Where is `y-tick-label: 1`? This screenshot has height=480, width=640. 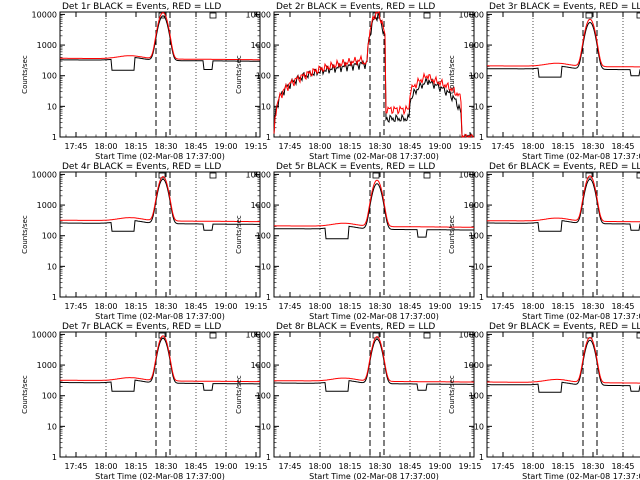 y-tick-label: 1 is located at coordinates (54, 137).